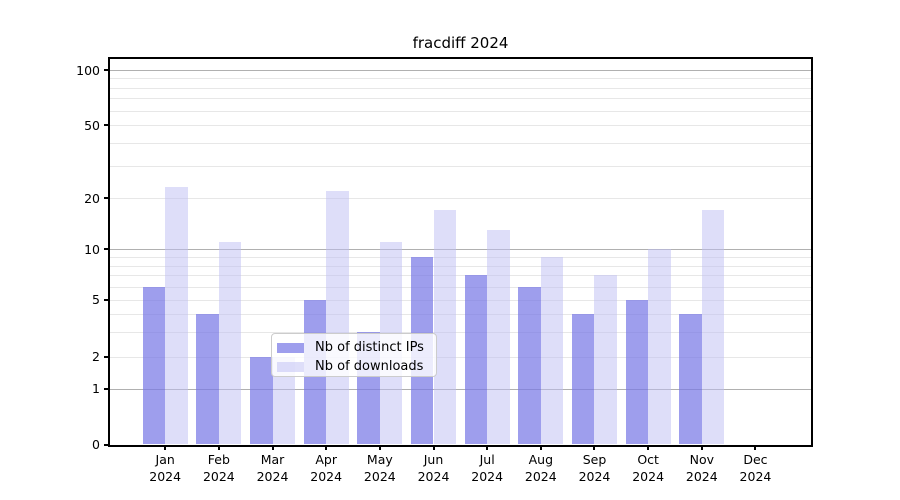 Image resolution: width=900 pixels, height=500 pixels. Describe the element at coordinates (272, 447) in the screenshot. I see `x-tick-mark-mar` at that location.